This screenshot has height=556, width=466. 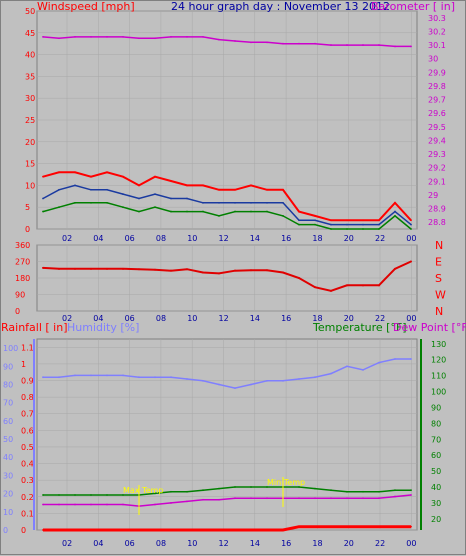 What do you see at coordinates (437, 72) in the screenshot?
I see `barometer-tick-label: 29.9` at bounding box center [437, 72].